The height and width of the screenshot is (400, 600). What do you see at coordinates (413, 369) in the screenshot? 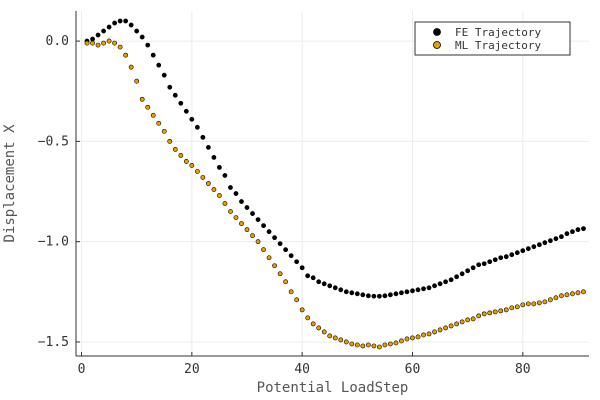
I see `x-tick-label: 60` at bounding box center [413, 369].